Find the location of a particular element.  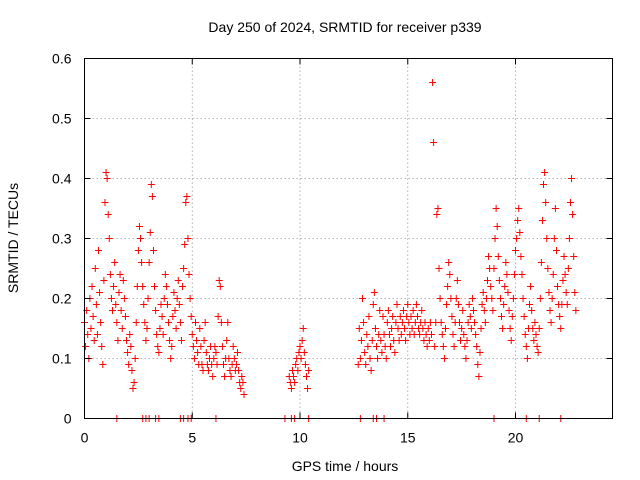

x-tick-label: 20 is located at coordinates (516, 438).